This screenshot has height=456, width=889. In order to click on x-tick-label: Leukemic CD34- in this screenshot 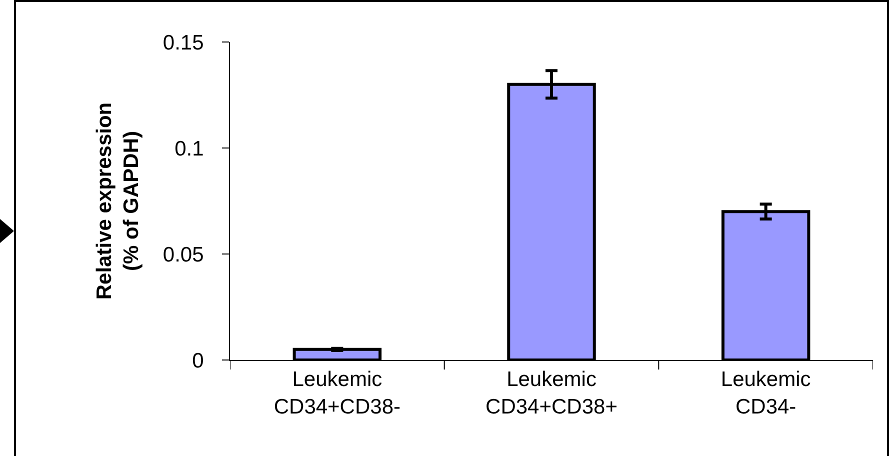, I will do `click(765, 393)`.